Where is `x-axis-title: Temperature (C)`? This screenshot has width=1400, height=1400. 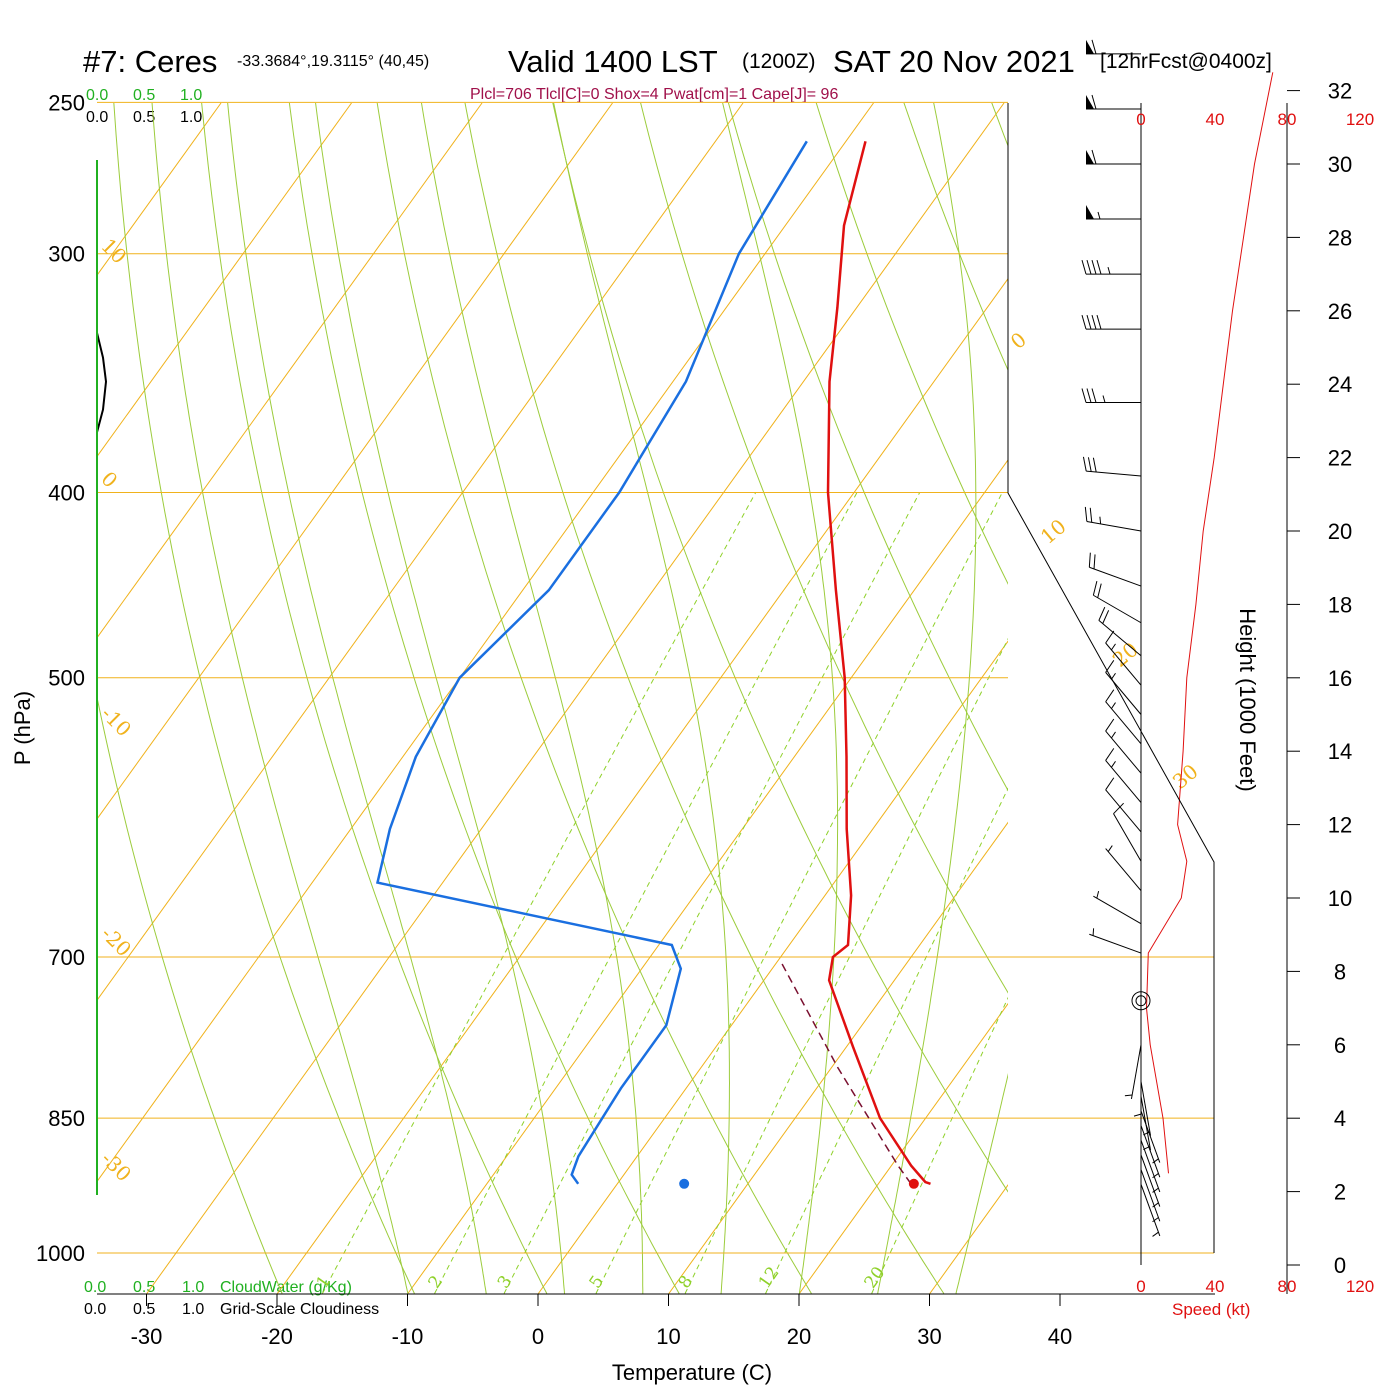
x-axis-title: Temperature (C) is located at coordinates (692, 1372).